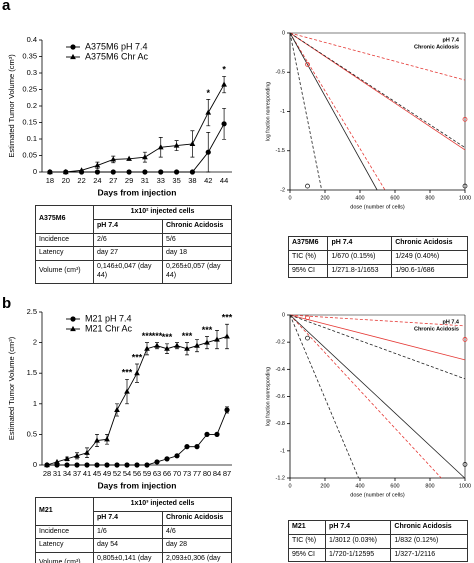 The height and width of the screenshot is (563, 474). I want to click on legend-label: pH 7.4, so click(450, 40).